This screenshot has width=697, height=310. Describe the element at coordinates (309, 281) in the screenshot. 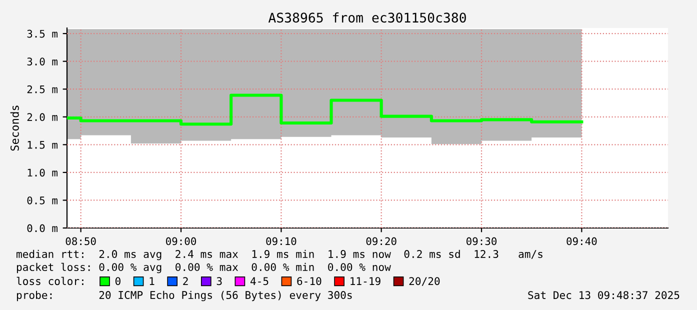

I see `legend-label: 6-10` at that location.